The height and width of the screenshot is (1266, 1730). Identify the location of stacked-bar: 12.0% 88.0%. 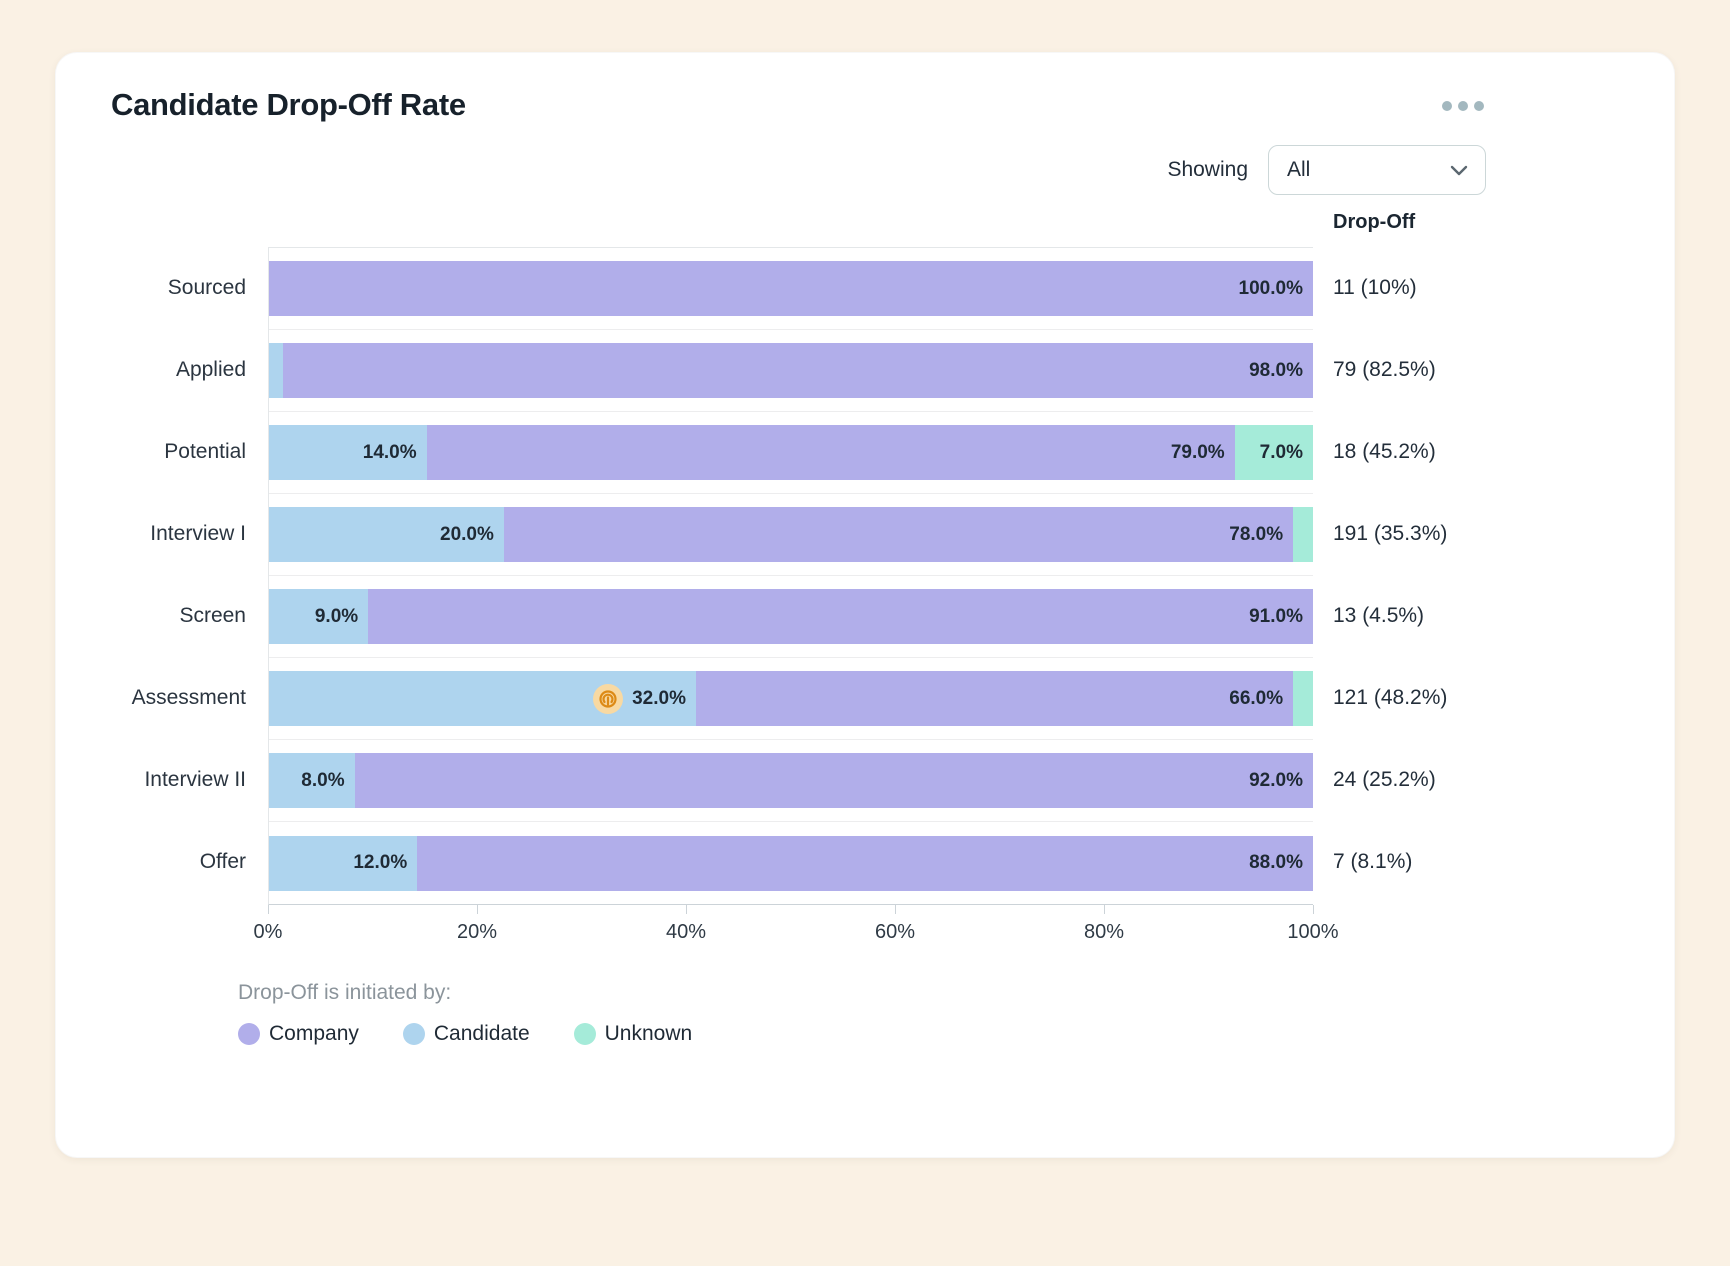
(791, 863).